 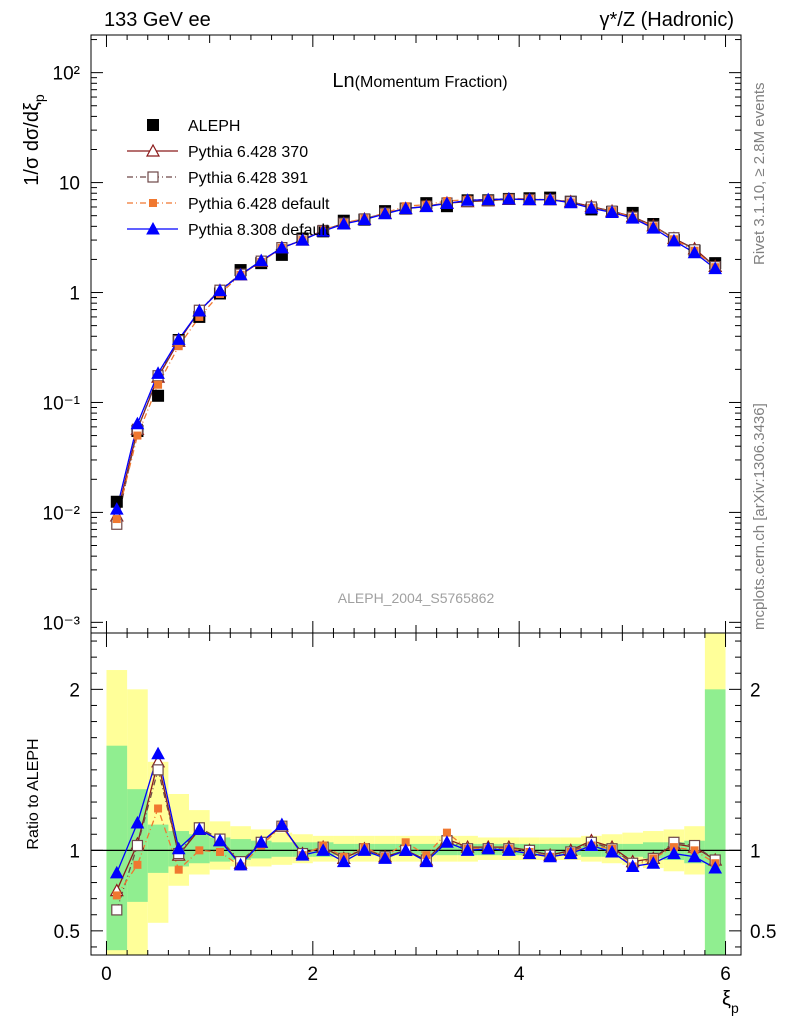 What do you see at coordinates (313, 974) in the screenshot?
I see `x-tick-label: 2` at bounding box center [313, 974].